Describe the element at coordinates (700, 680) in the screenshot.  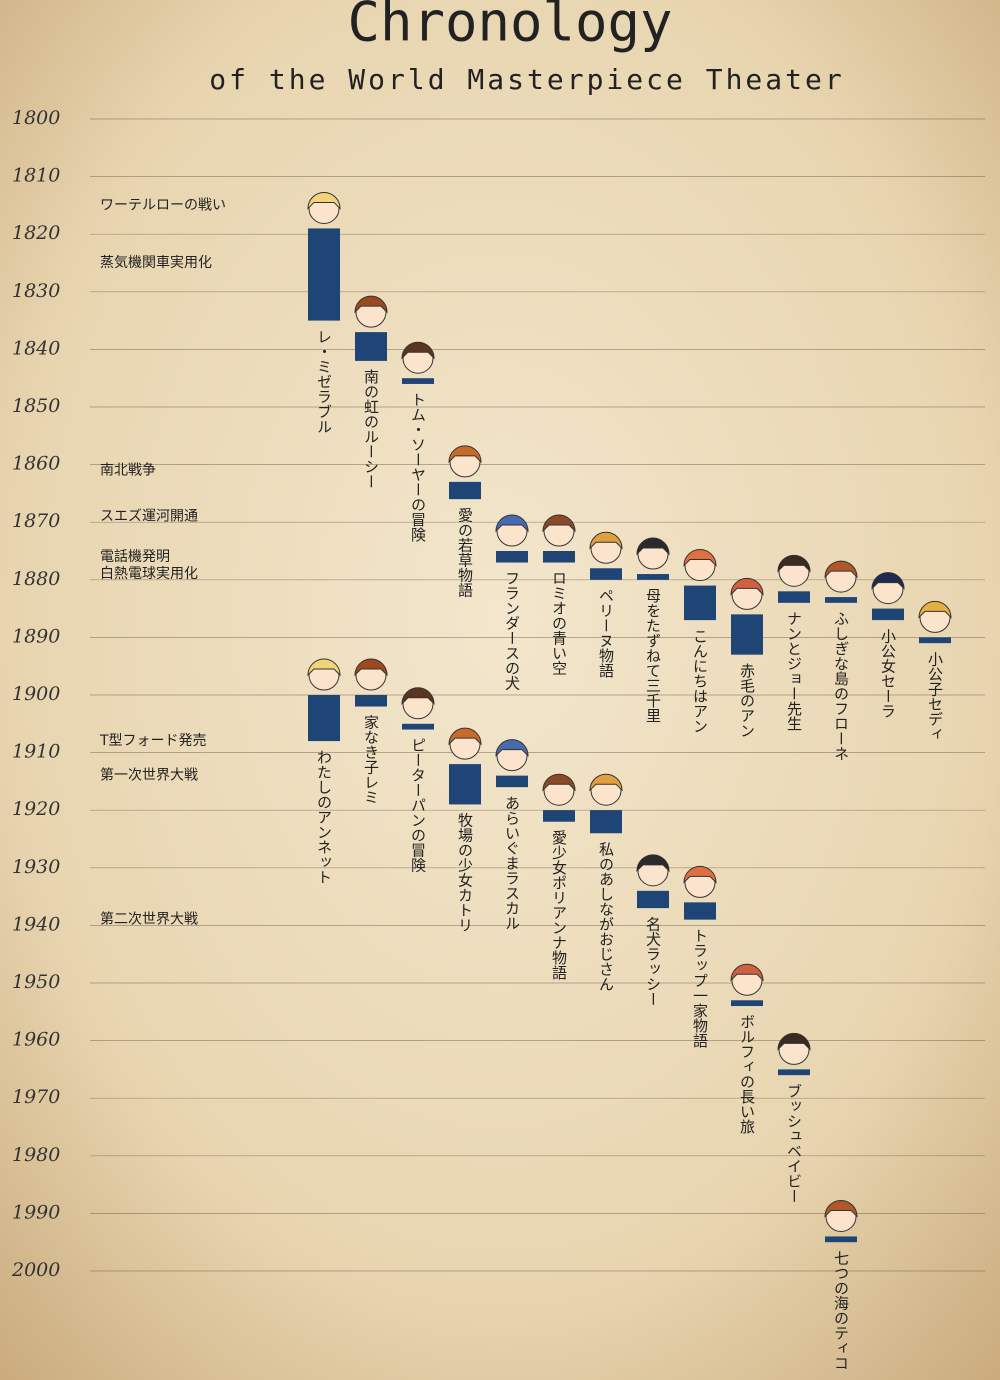
I see `title-label: こんにちはアン` at that location.